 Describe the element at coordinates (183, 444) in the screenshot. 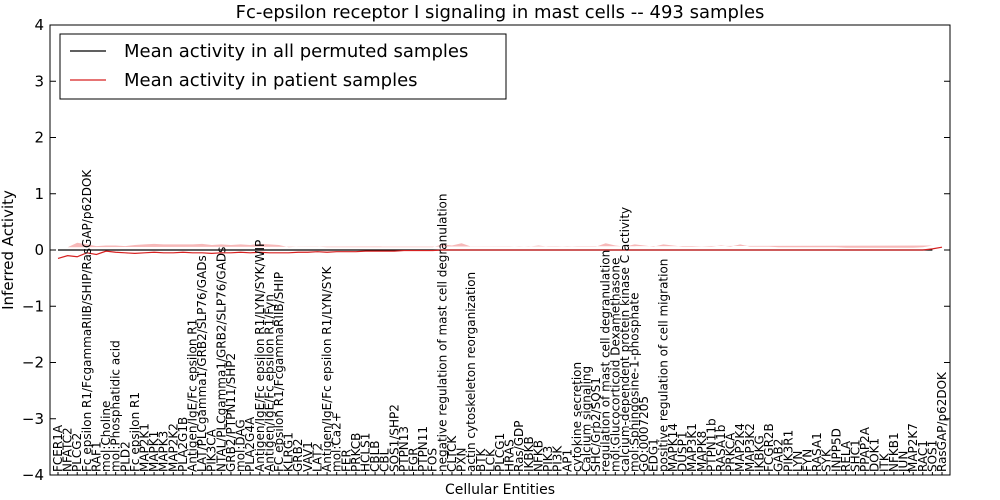

I see `x-tick-label: PLA2G1B` at that location.